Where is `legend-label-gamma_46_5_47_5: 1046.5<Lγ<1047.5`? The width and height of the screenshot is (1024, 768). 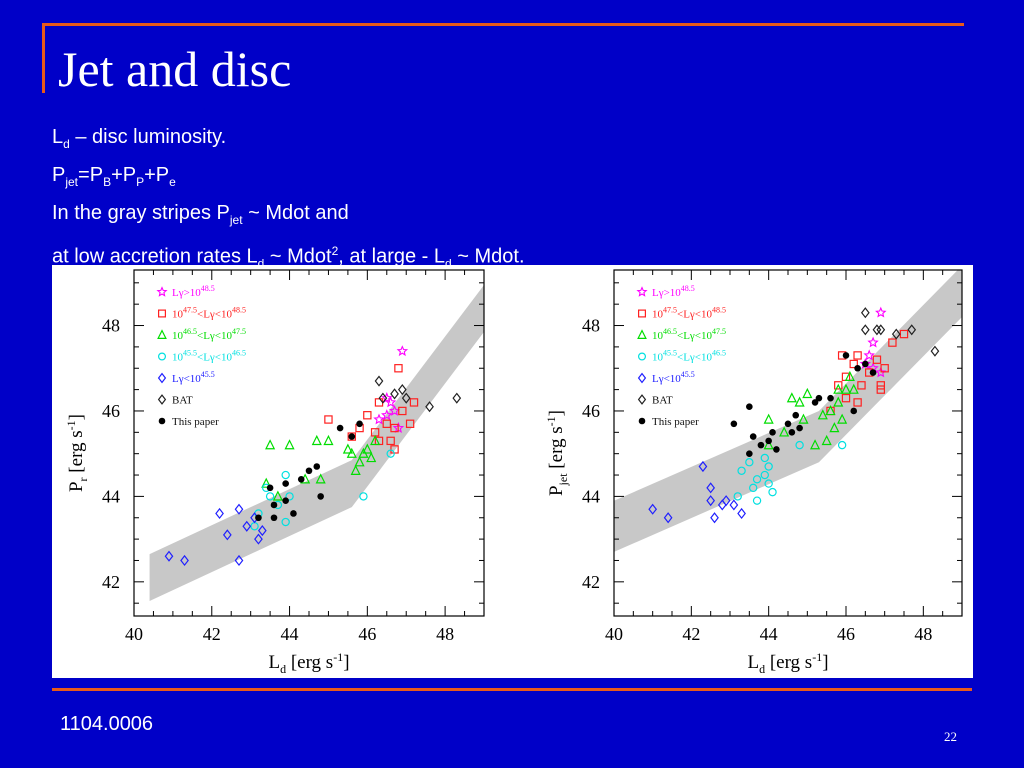
legend-label-gamma_46_5_47_5: 1046.5<Lγ<1047.5 is located at coordinates (689, 334).